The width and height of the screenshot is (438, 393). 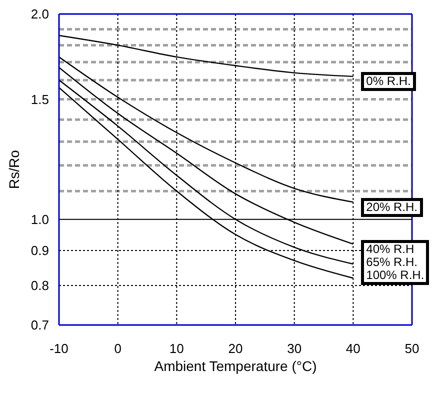 What do you see at coordinates (39, 325) in the screenshot?
I see `y-tick-label: 0.7` at bounding box center [39, 325].